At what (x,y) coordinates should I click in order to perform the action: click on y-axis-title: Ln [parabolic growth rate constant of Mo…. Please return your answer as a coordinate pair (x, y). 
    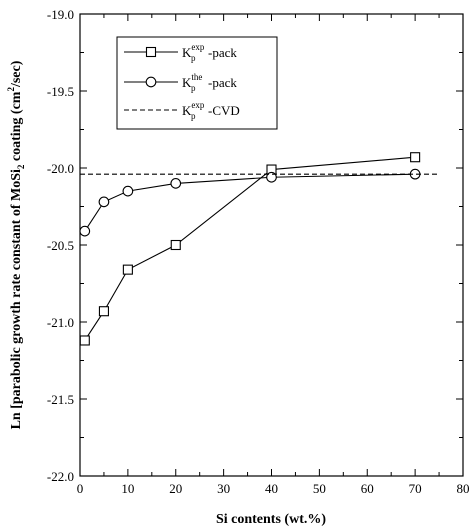
    Looking at the image, I should click on (16, 244).